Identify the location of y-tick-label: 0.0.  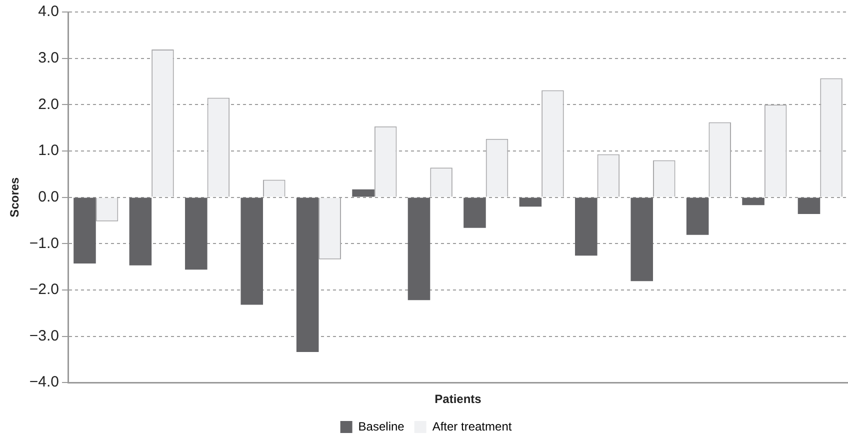
(49, 197).